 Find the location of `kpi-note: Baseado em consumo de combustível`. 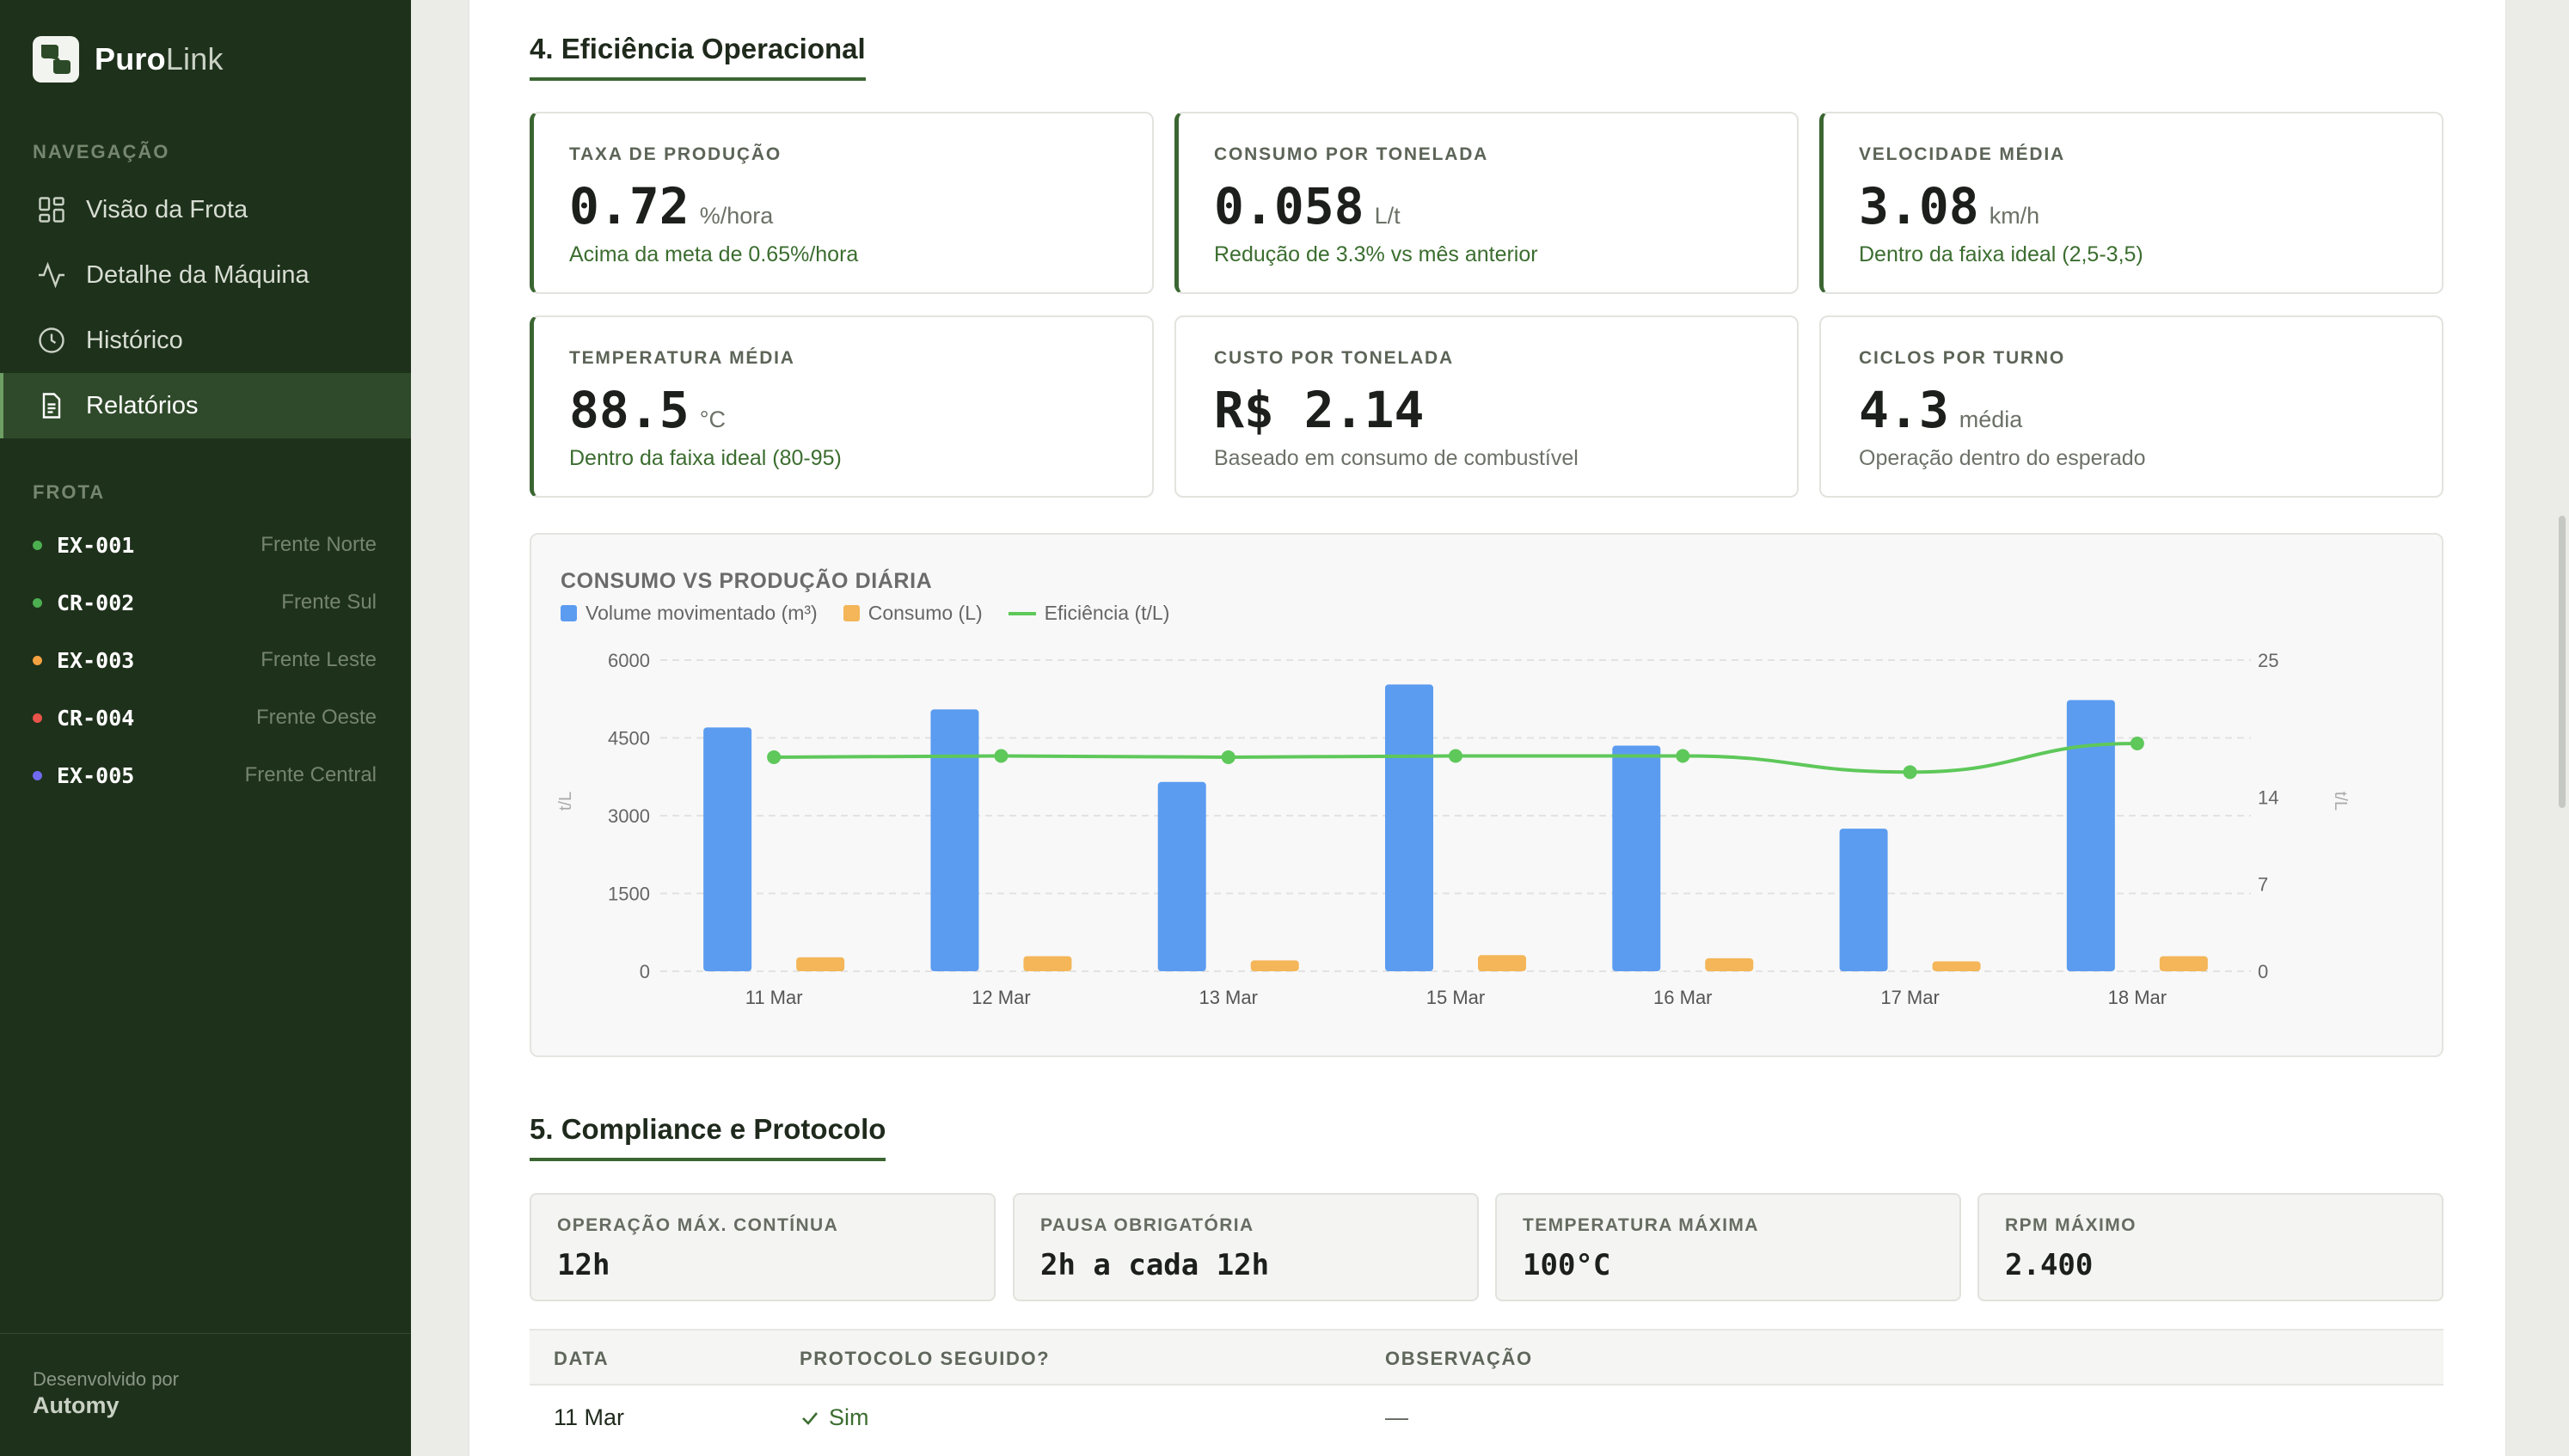

kpi-note: Baseado em consumo de combustível is located at coordinates (1396, 458).